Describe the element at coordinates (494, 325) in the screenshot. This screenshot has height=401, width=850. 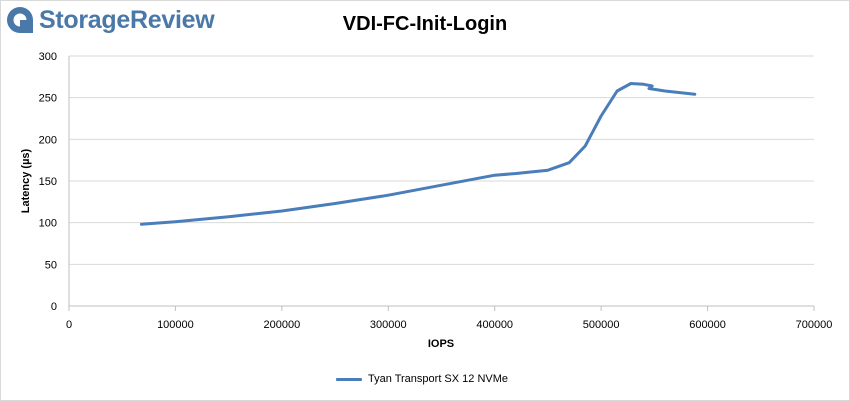
I see `x-tick-label: 400000` at that location.